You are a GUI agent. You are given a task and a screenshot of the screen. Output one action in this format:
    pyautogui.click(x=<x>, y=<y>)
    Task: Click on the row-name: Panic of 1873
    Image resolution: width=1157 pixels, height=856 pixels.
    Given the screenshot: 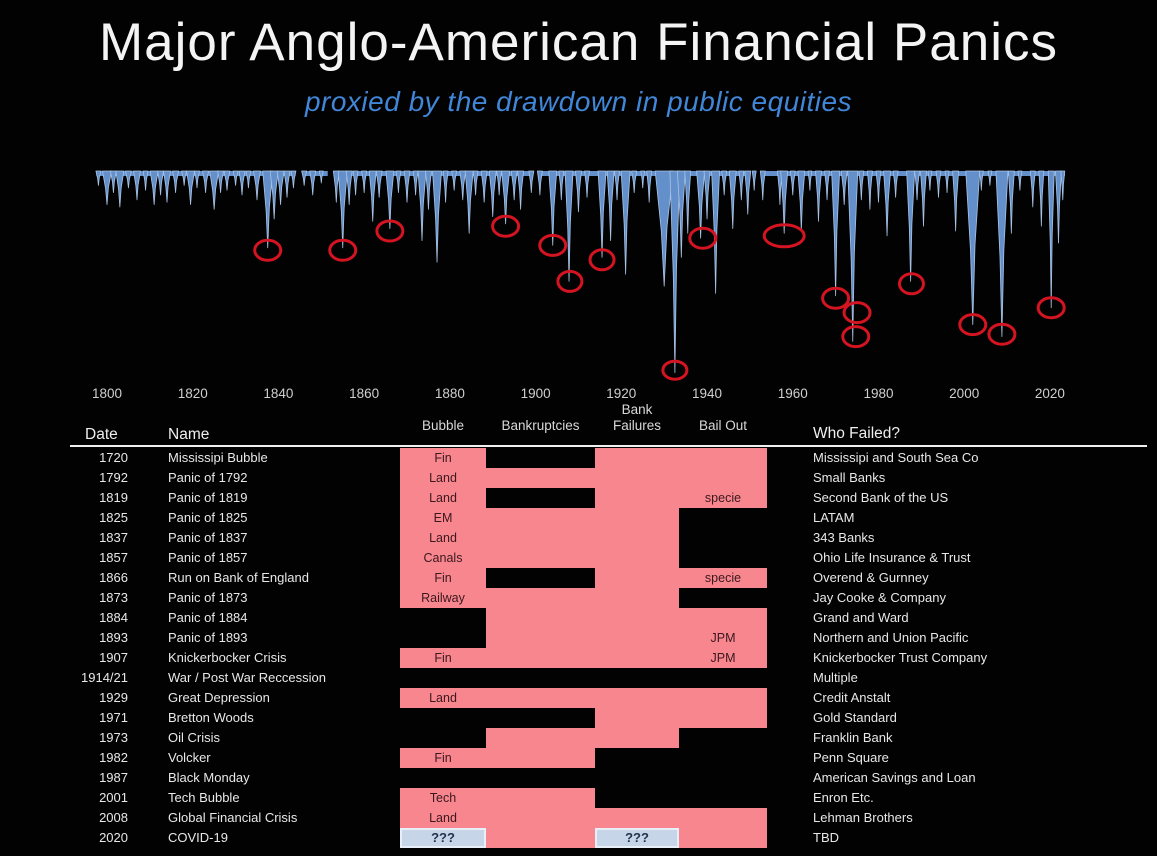 What is the action you would take?
    pyautogui.click(x=208, y=597)
    